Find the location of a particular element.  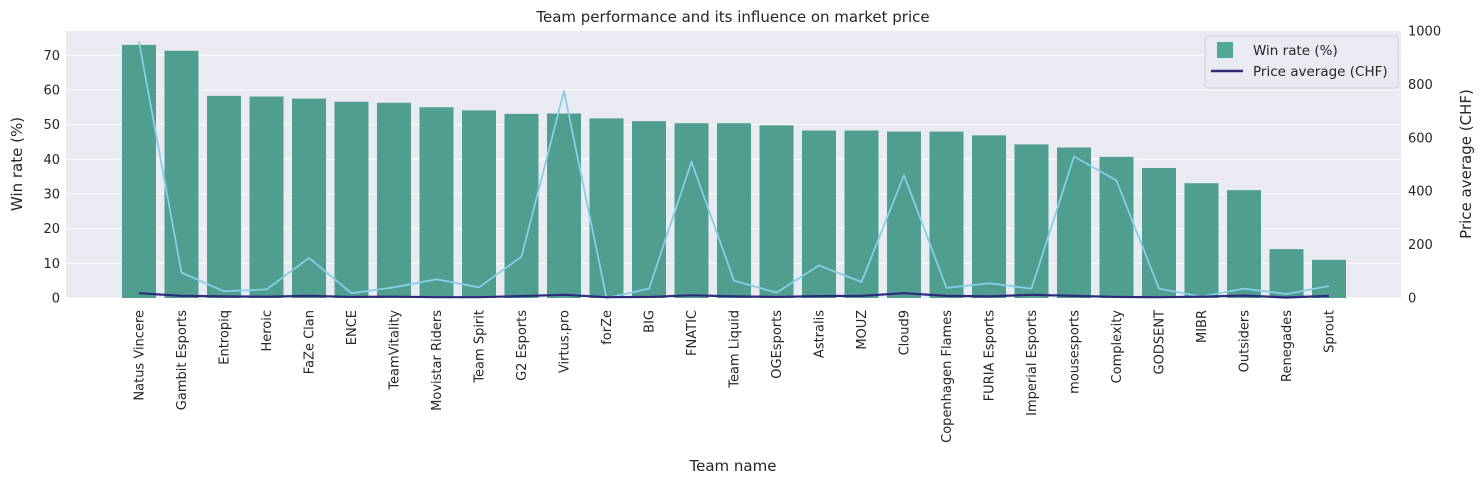

x-tick-label: Team Liquid is located at coordinates (735, 349).